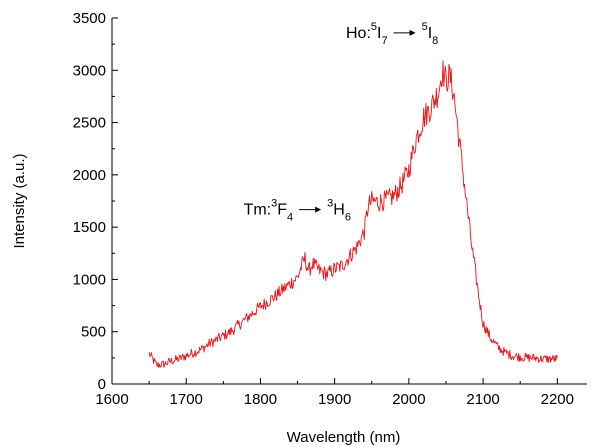 The image size is (595, 447). Describe the element at coordinates (408, 399) in the screenshot. I see `x-tick-label: 2000` at that location.